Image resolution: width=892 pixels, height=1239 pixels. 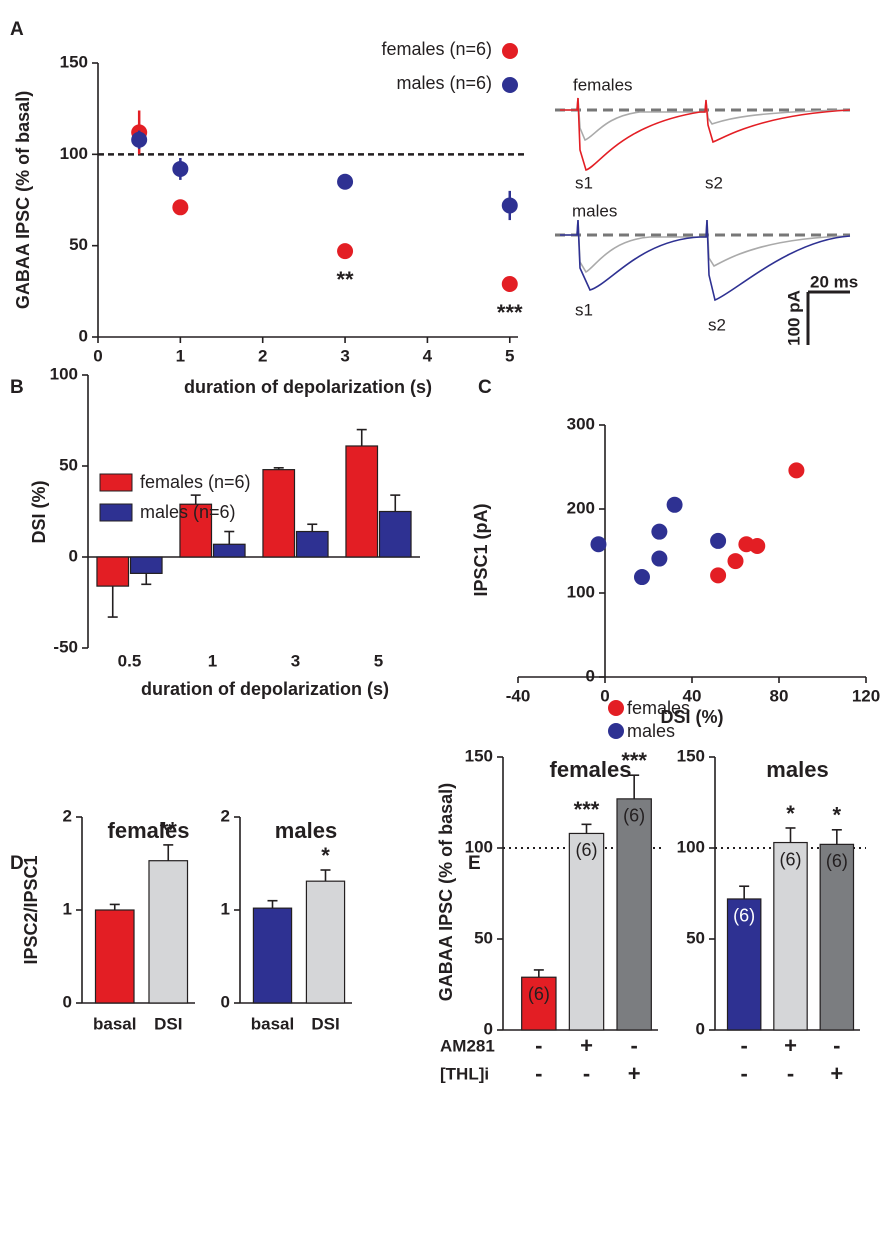 I want to click on y-tick-label: 2, so click(x=225, y=815).